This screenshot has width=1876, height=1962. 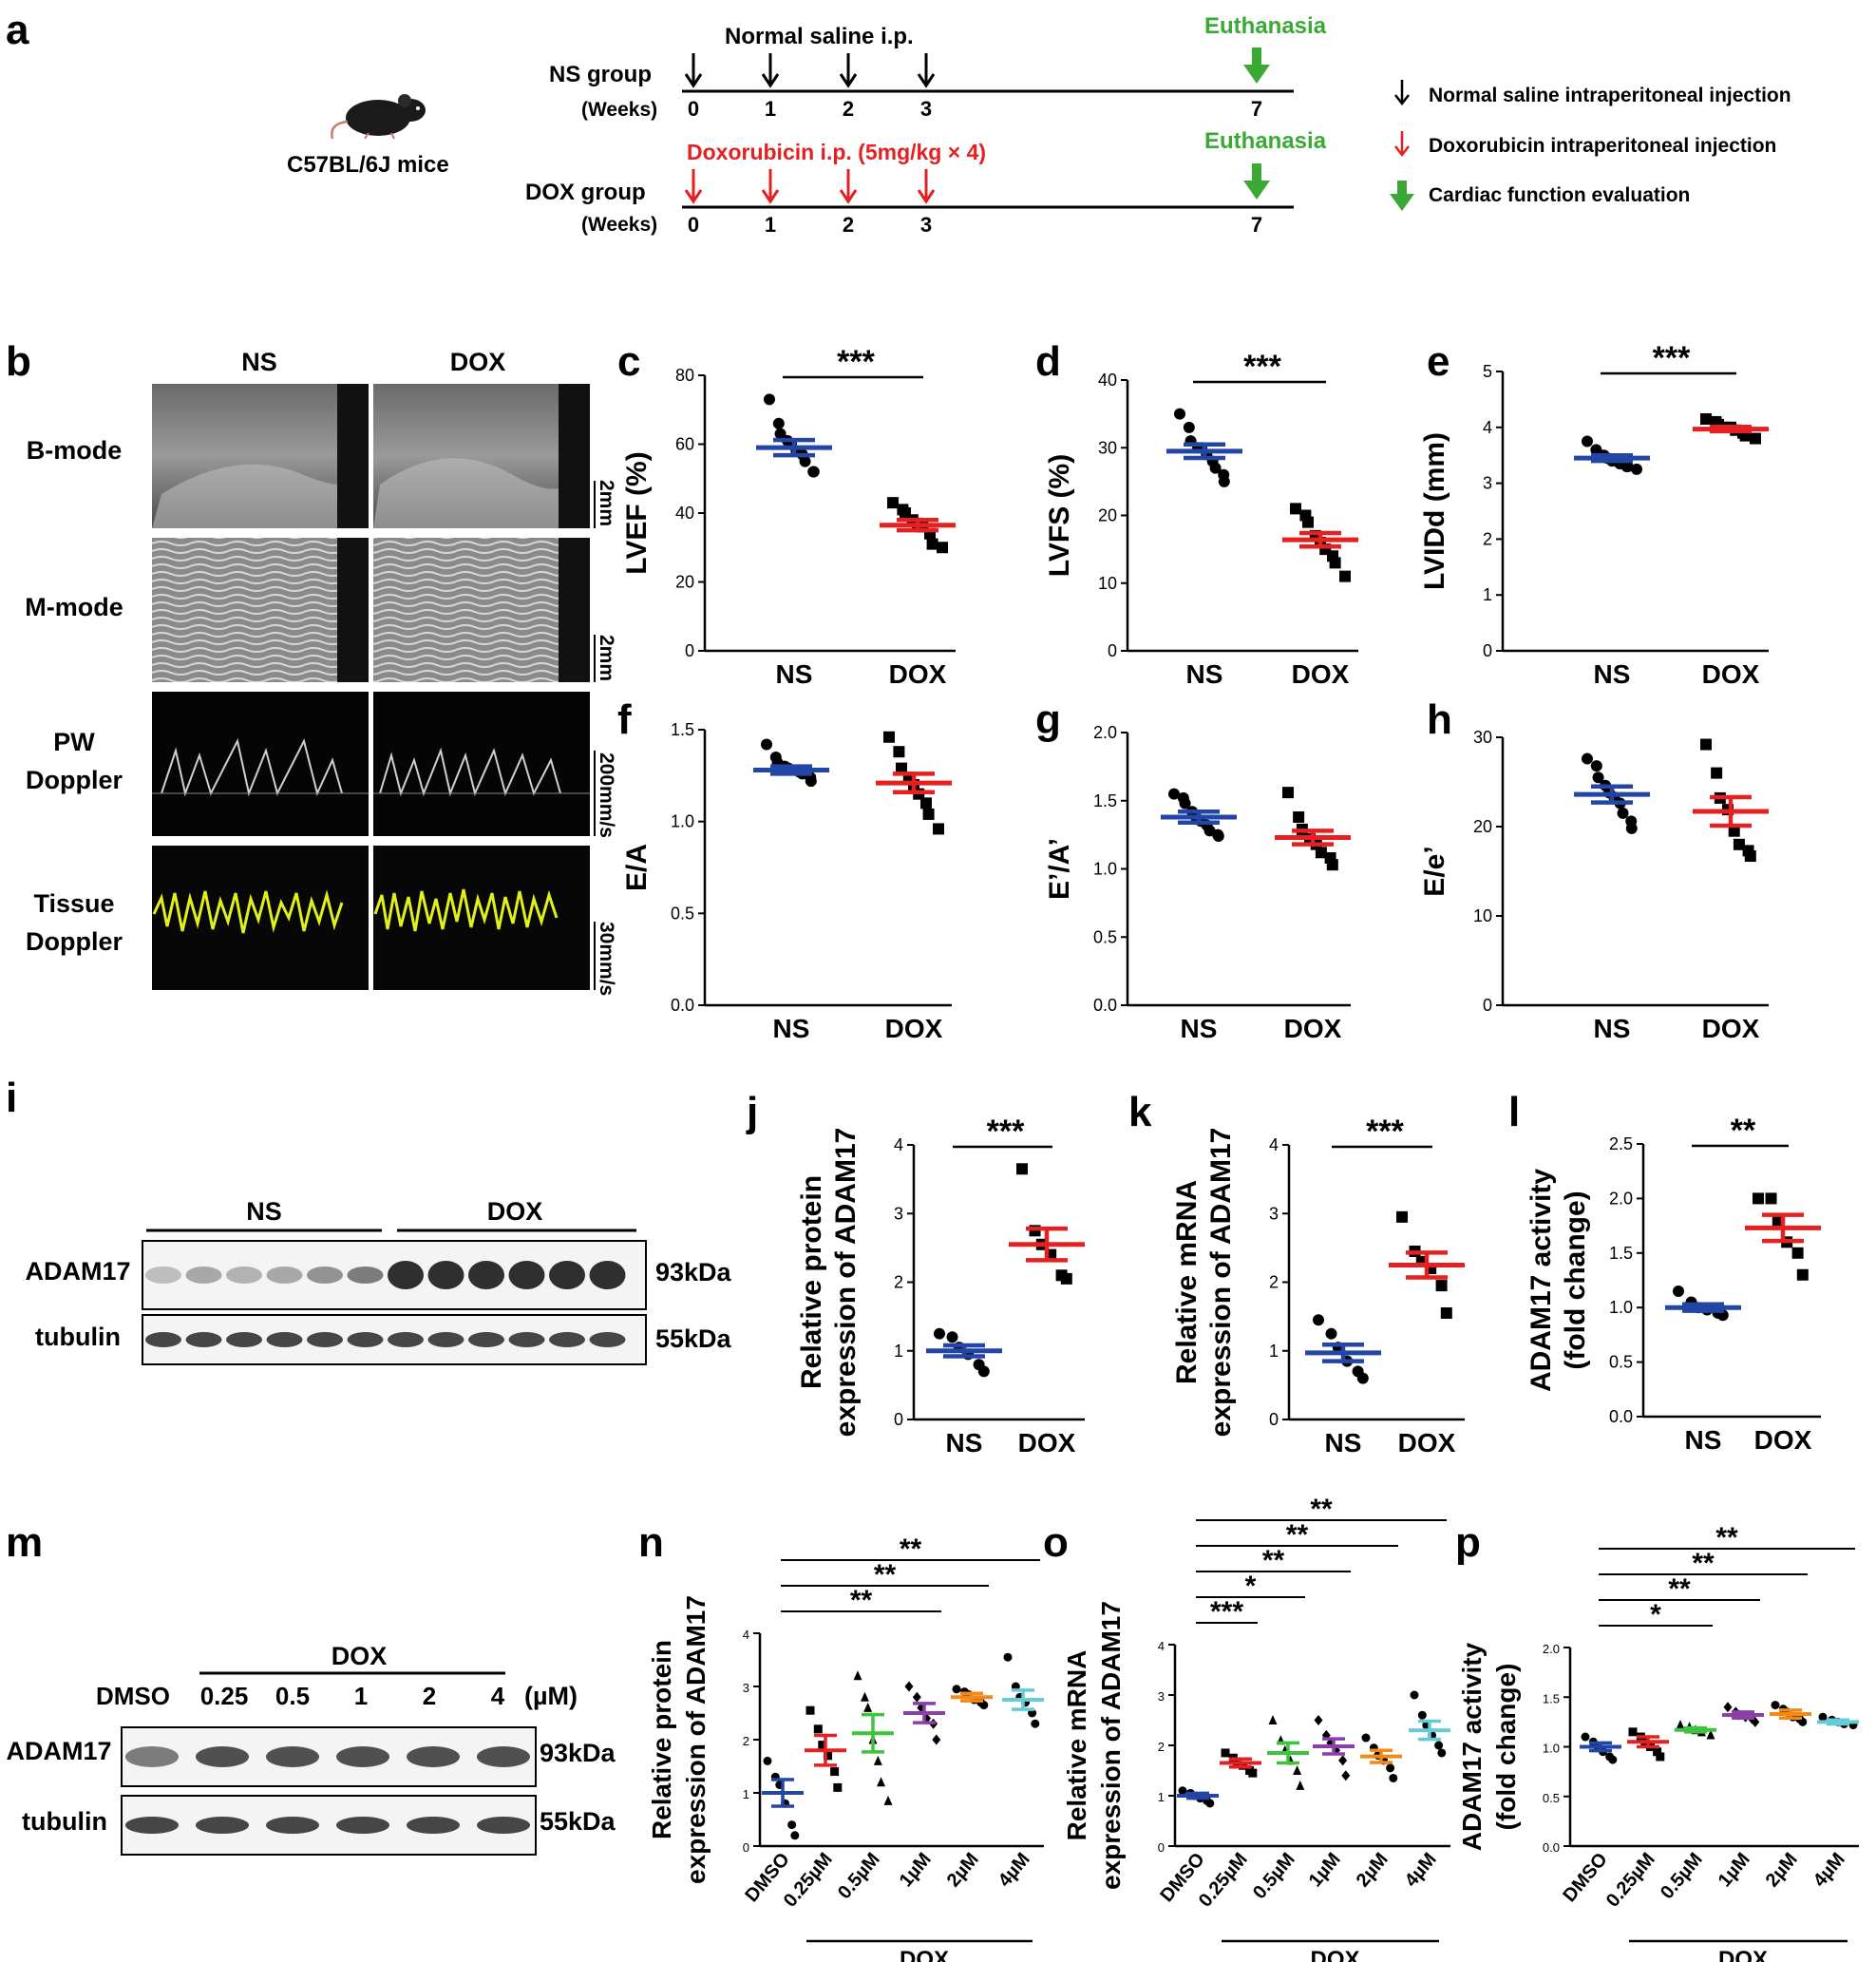 What do you see at coordinates (1682, 1876) in the screenshot?
I see `x-category-label: 0.5µM` at bounding box center [1682, 1876].